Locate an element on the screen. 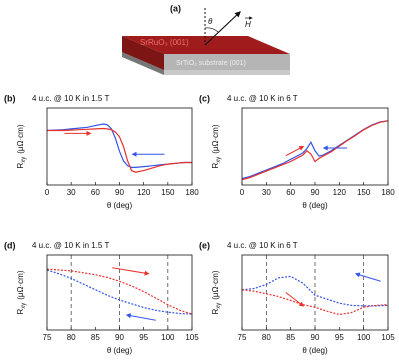  substrate-label: SrTiO₃ substrate (001) is located at coordinates (211, 63).